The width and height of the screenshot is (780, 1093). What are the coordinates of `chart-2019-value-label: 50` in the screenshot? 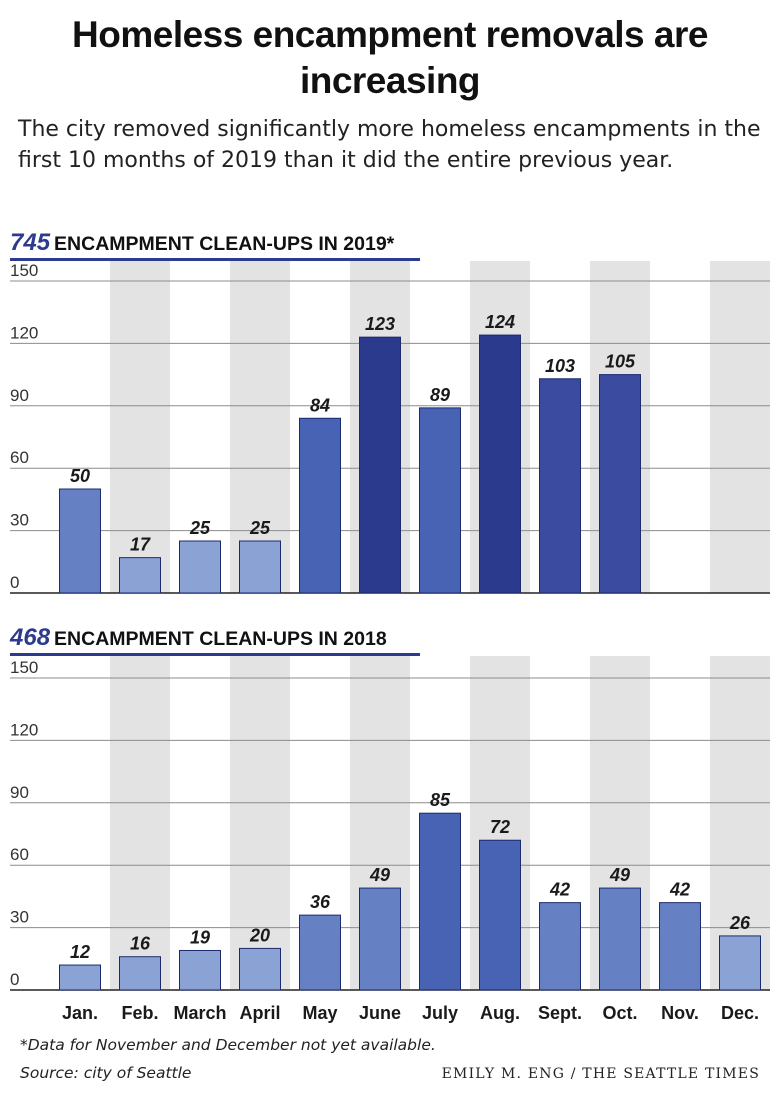 It's located at (80, 476).